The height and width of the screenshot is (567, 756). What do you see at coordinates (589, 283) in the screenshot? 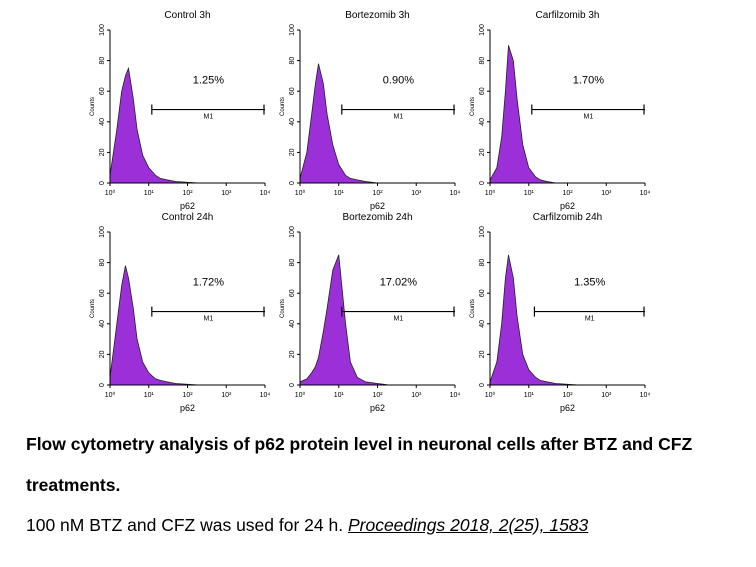
I see `gate-percent: 1.35%` at bounding box center [589, 283].